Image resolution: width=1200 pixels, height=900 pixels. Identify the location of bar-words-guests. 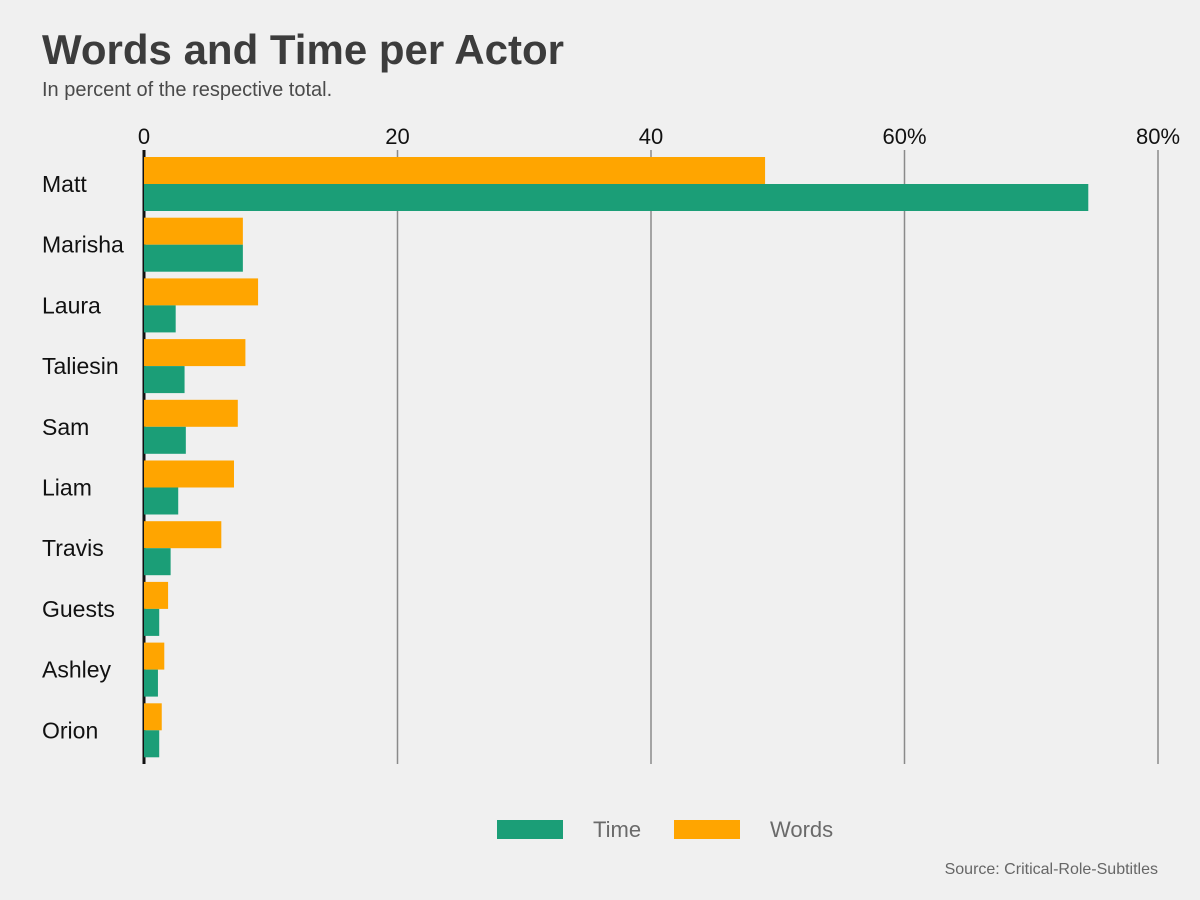
(156, 595).